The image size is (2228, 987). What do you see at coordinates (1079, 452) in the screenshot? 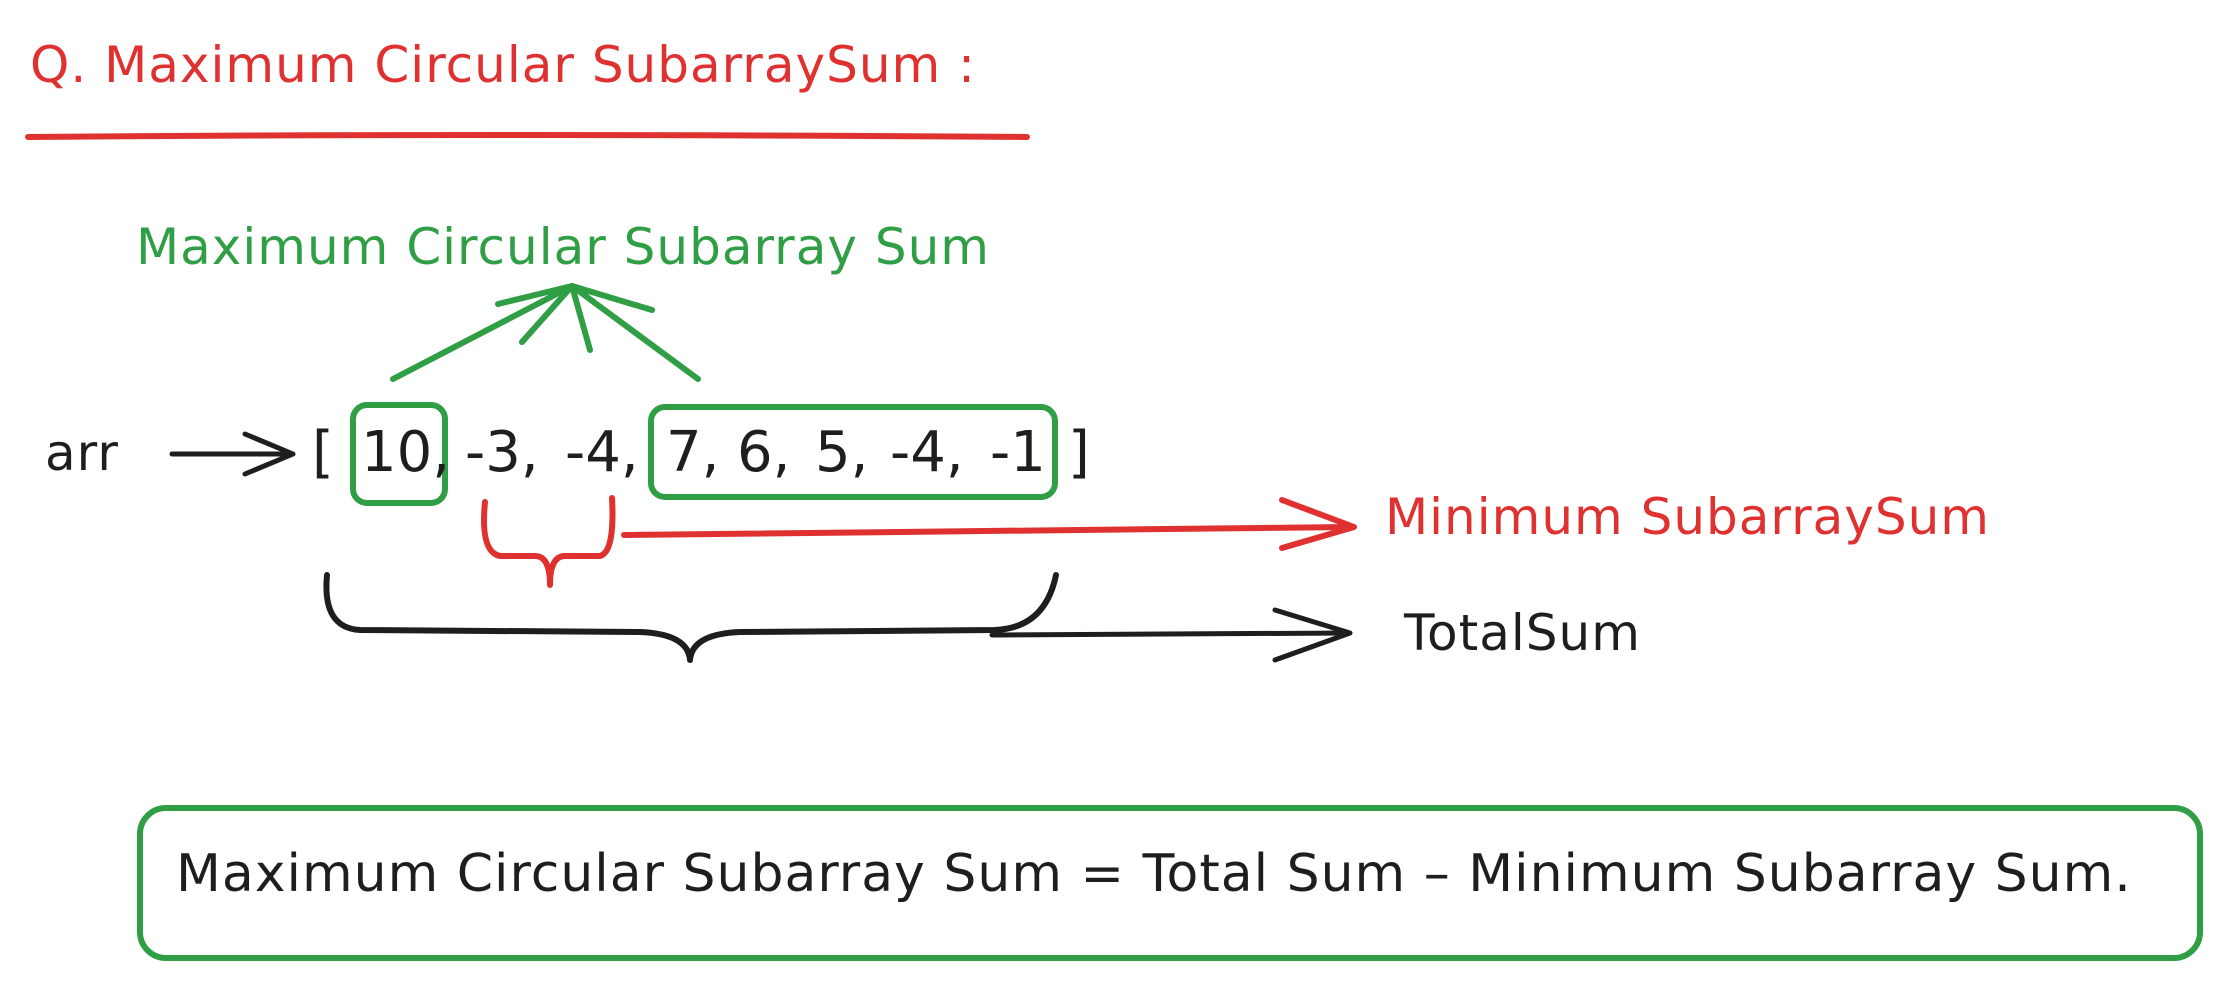
I see `array-close-bracket: ]` at bounding box center [1079, 452].